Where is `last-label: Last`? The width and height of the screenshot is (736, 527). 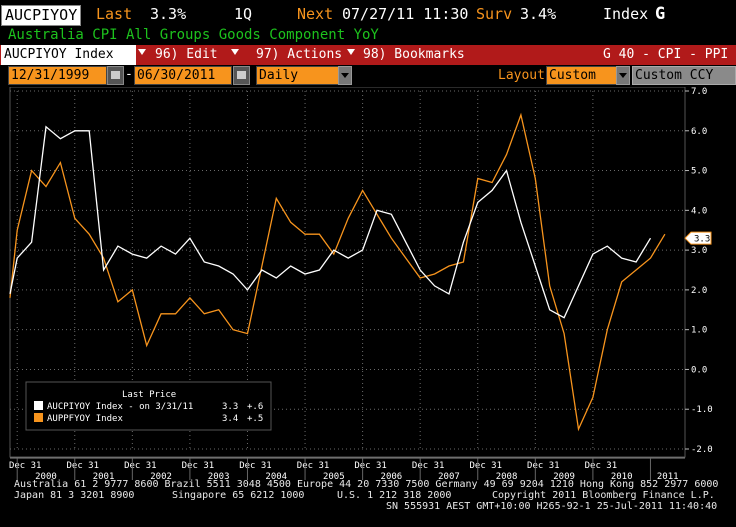 last-label: Last is located at coordinates (114, 14).